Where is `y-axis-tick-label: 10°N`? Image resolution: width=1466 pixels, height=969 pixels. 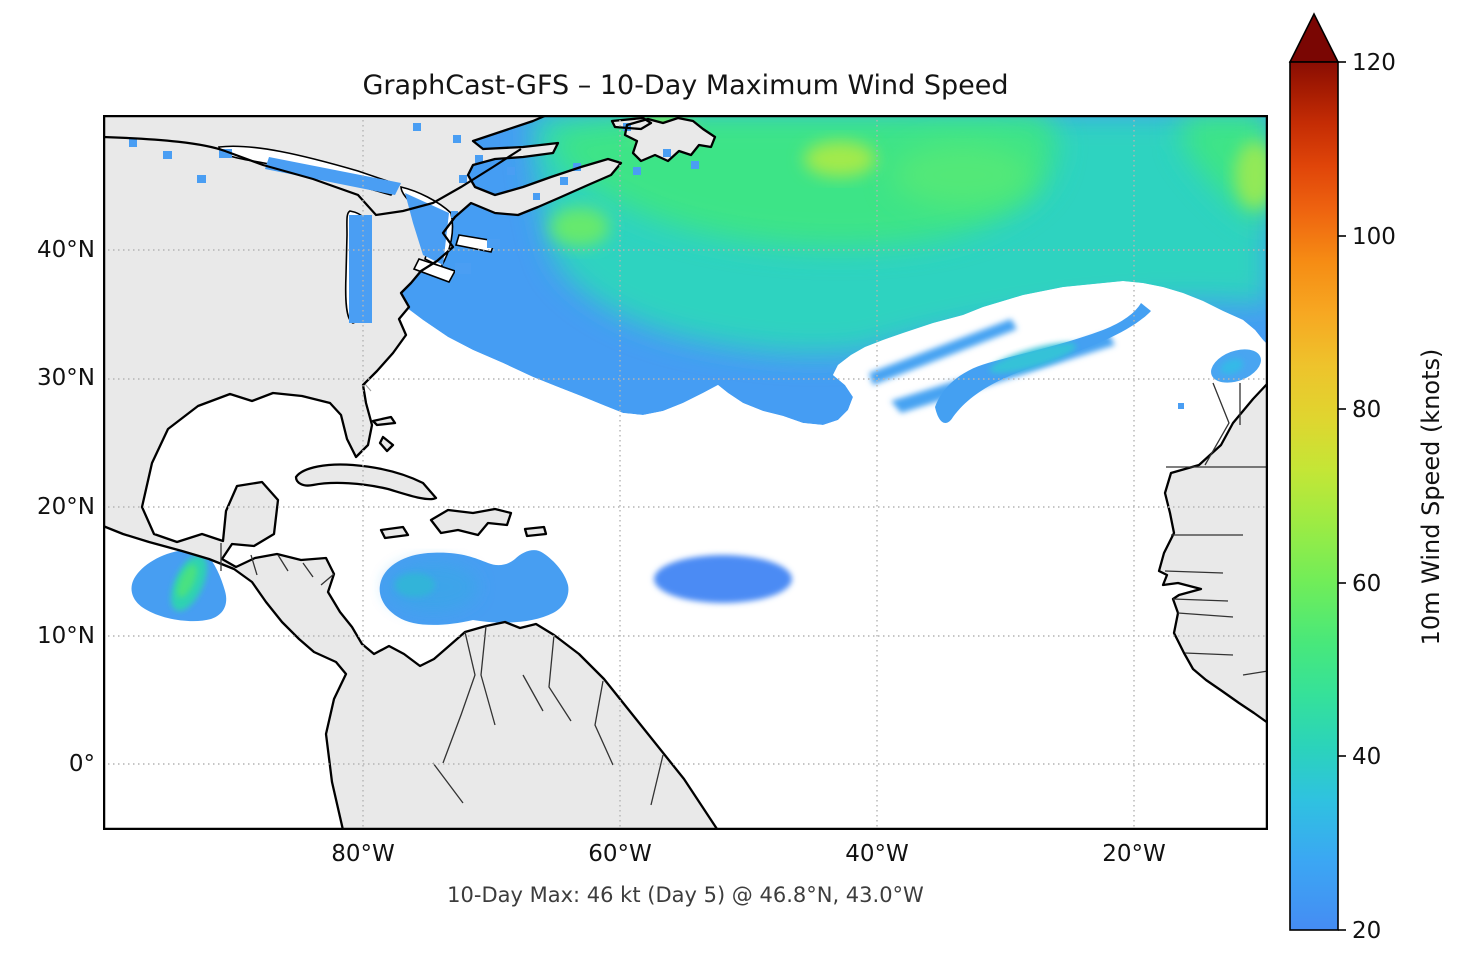 y-axis-tick-label: 10°N is located at coordinates (66, 636).